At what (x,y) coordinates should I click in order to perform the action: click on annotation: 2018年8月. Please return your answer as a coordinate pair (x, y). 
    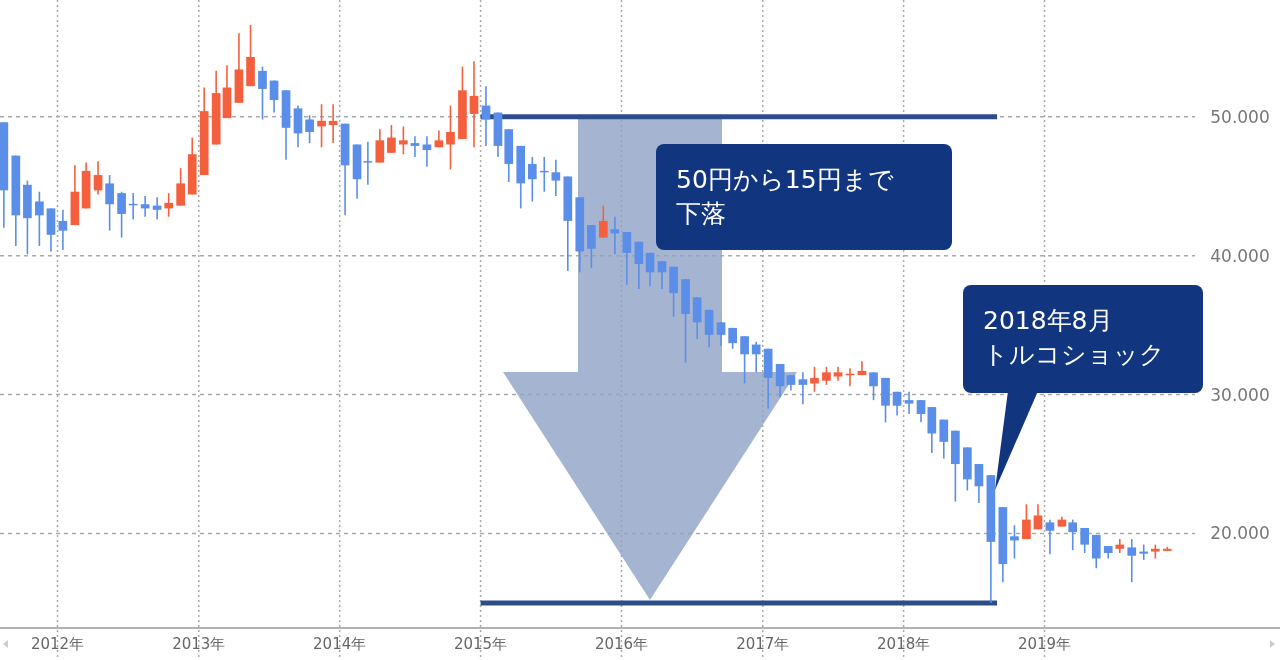
    Looking at the image, I should click on (1048, 320).